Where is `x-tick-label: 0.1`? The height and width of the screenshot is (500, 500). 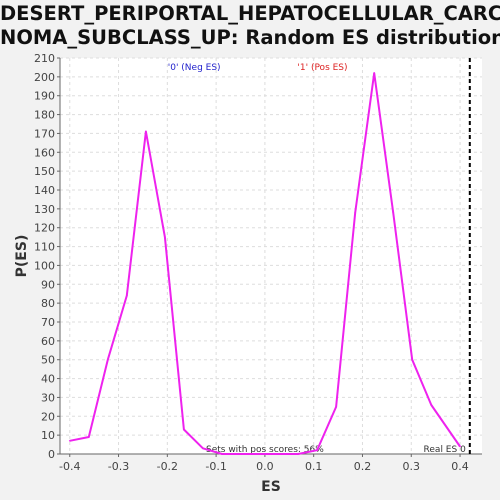 x-tick-label: 0.1 is located at coordinates (314, 466).